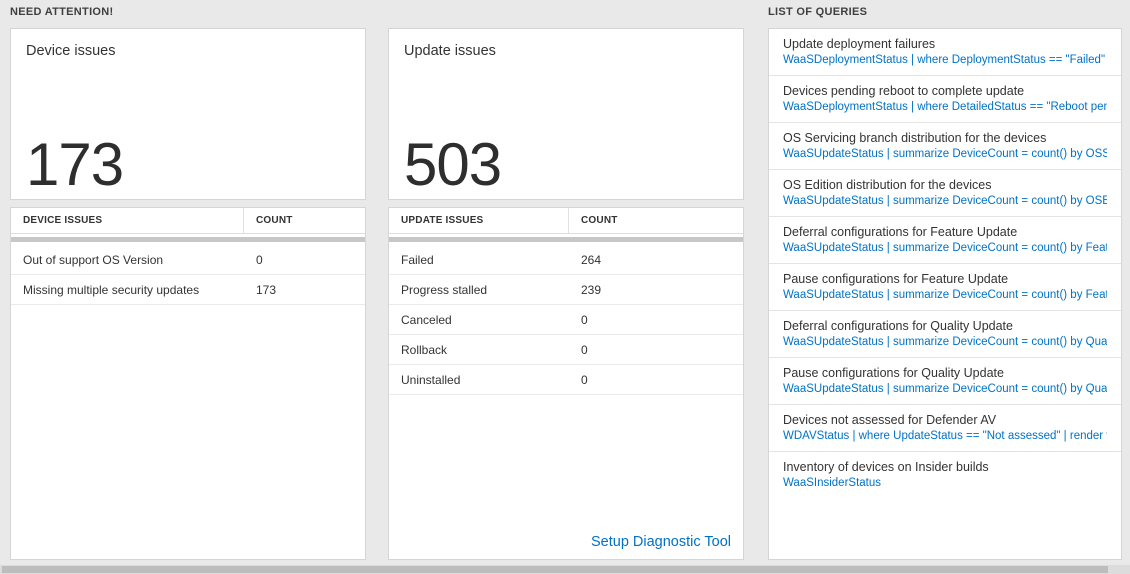 This screenshot has height=574, width=1130. Describe the element at coordinates (479, 220) in the screenshot. I see `update-issues-column-header: UPDATE ISSUES` at that location.